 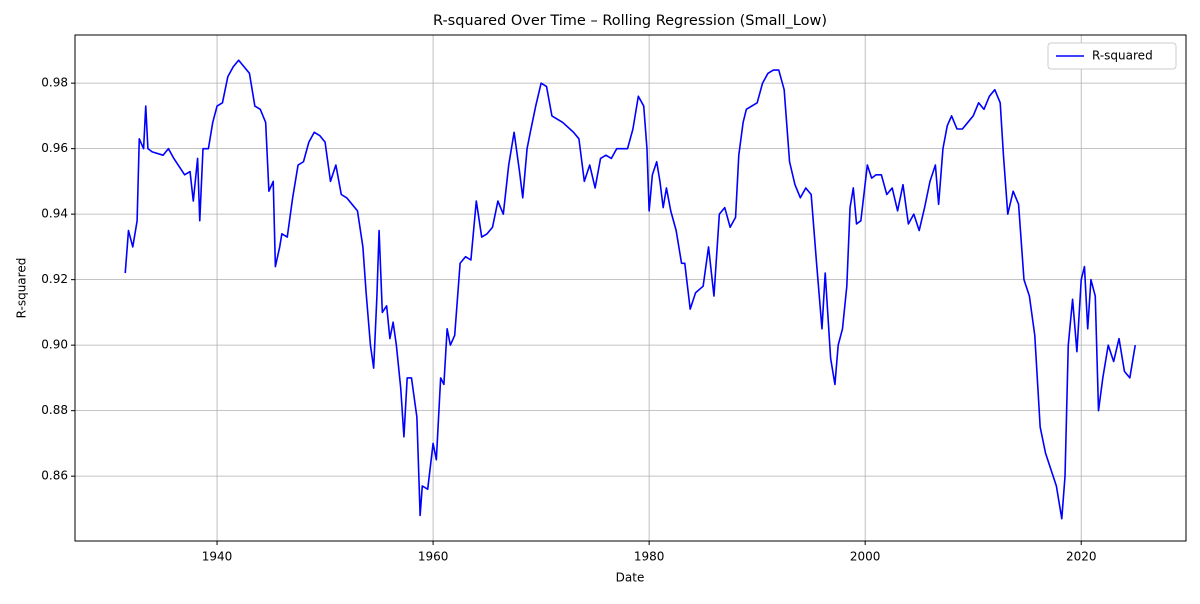 What do you see at coordinates (54, 83) in the screenshot?
I see `y-tick-label: 0.98` at bounding box center [54, 83].